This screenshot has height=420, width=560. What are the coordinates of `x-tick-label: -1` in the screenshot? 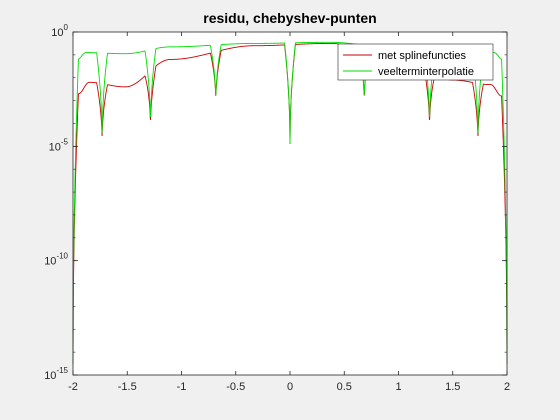 It's located at (182, 387).